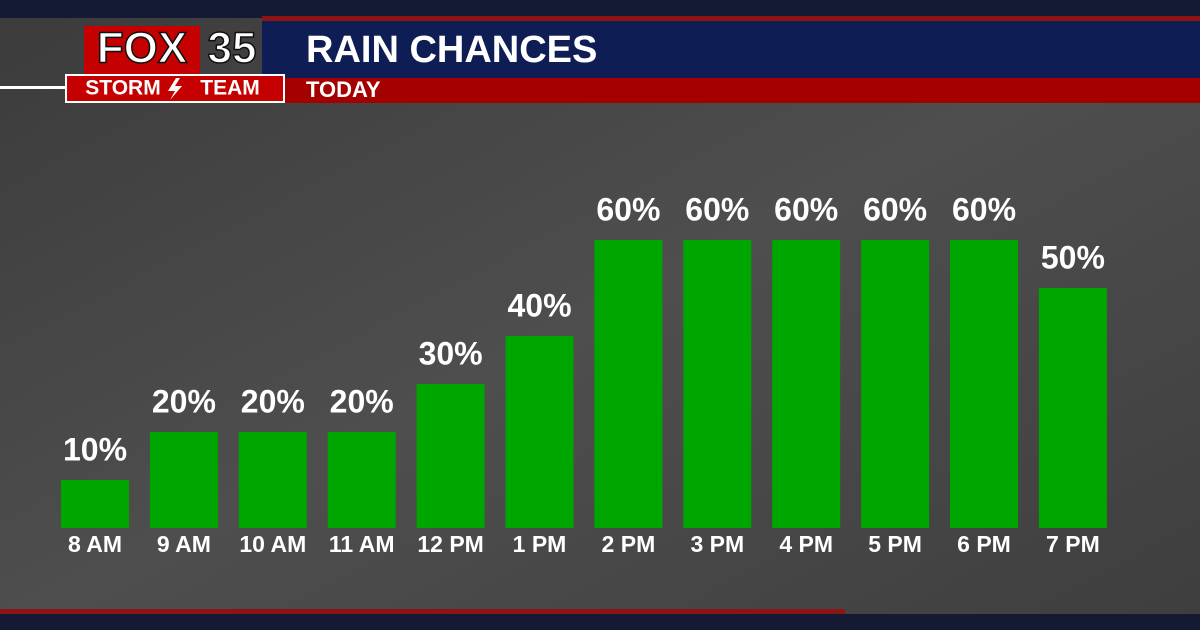 Image resolution: width=1200 pixels, height=630 pixels. Describe the element at coordinates (540, 544) in the screenshot. I see `x-tick-label: 1 PM` at that location.